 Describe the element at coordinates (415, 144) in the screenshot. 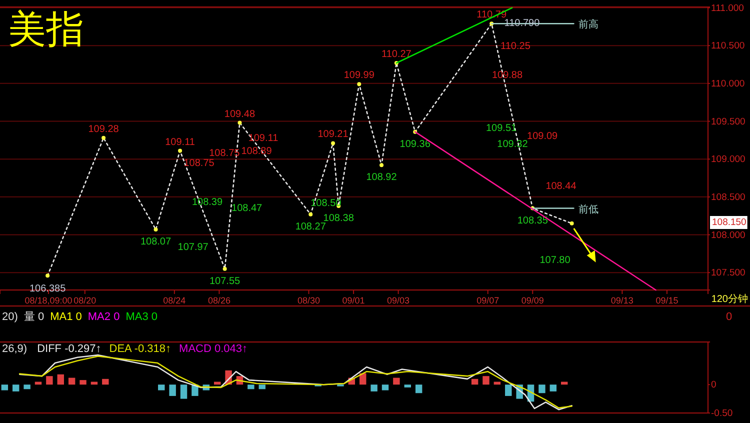

I see `data-label: 109.36` at that location.